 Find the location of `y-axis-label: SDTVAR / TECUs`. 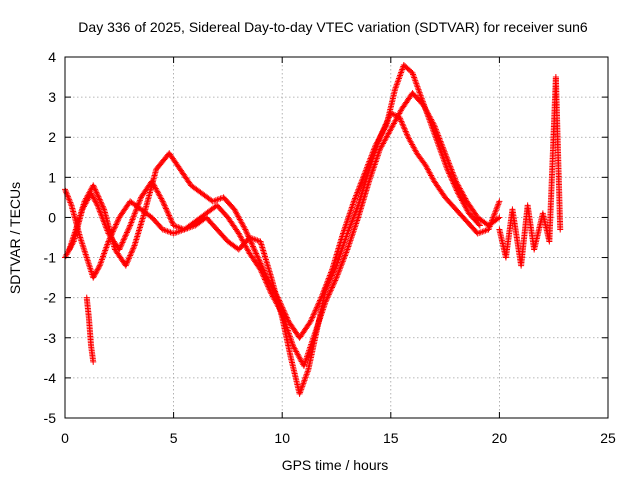

y-axis-label: SDTVAR / TECUs is located at coordinates (15, 238).